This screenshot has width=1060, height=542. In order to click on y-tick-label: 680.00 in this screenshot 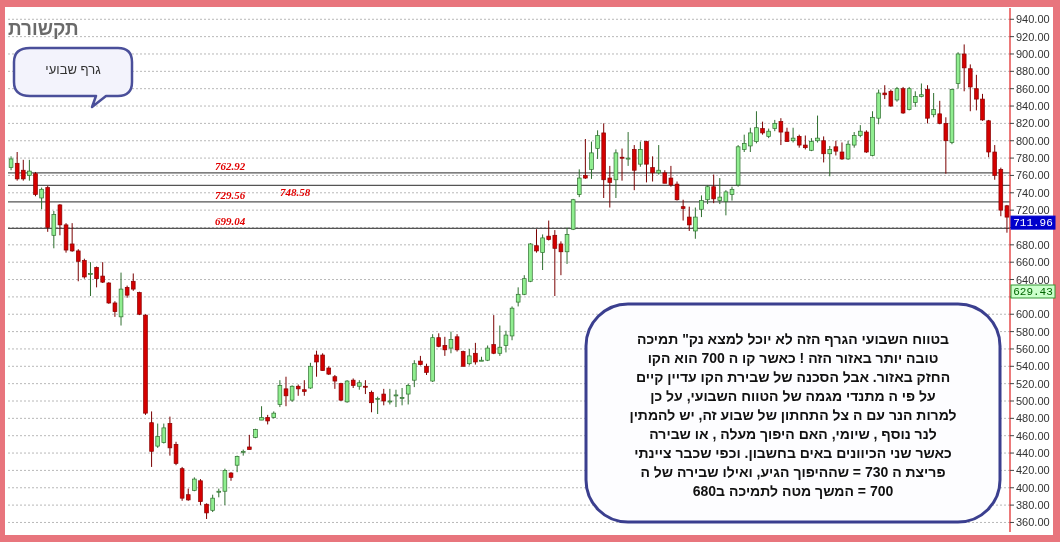, I will do `click(1033, 244)`.